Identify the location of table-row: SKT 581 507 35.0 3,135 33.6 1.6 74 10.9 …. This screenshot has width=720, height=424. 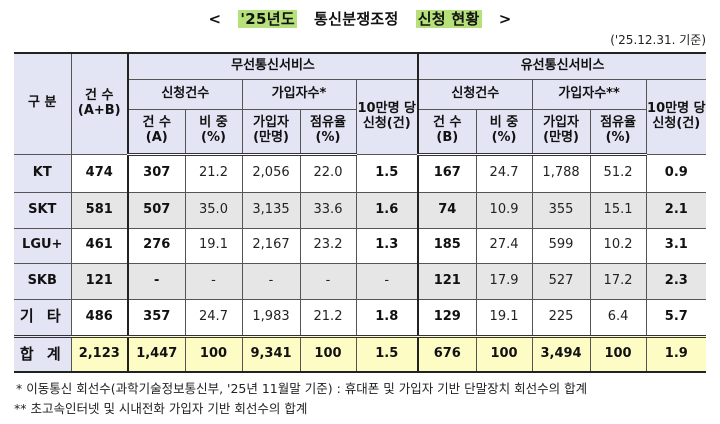
(360, 210).